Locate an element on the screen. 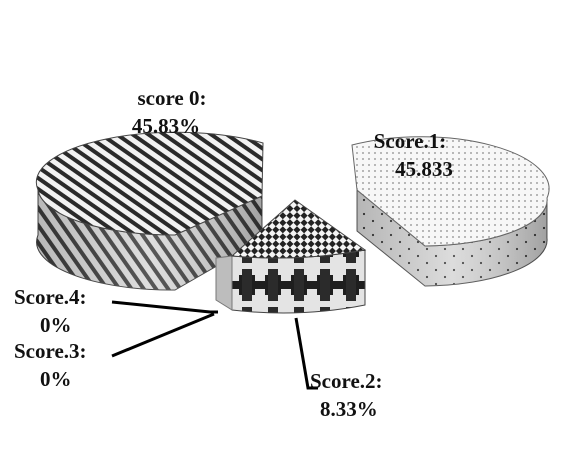 The image size is (588, 461). label-score-3-value: 0% is located at coordinates (56, 379).